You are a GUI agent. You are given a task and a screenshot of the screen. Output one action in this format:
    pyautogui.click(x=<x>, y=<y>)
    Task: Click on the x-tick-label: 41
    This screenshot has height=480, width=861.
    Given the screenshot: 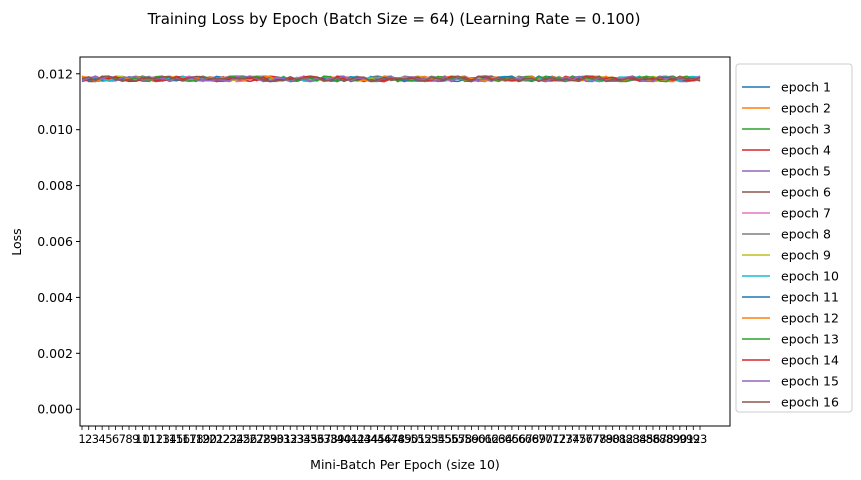 What is the action you would take?
    pyautogui.click(x=350, y=439)
    